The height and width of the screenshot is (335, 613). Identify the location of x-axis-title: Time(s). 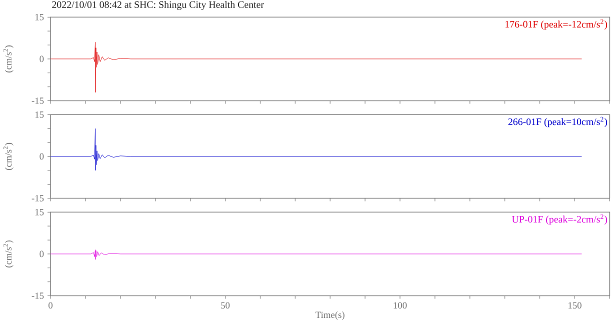
(330, 316).